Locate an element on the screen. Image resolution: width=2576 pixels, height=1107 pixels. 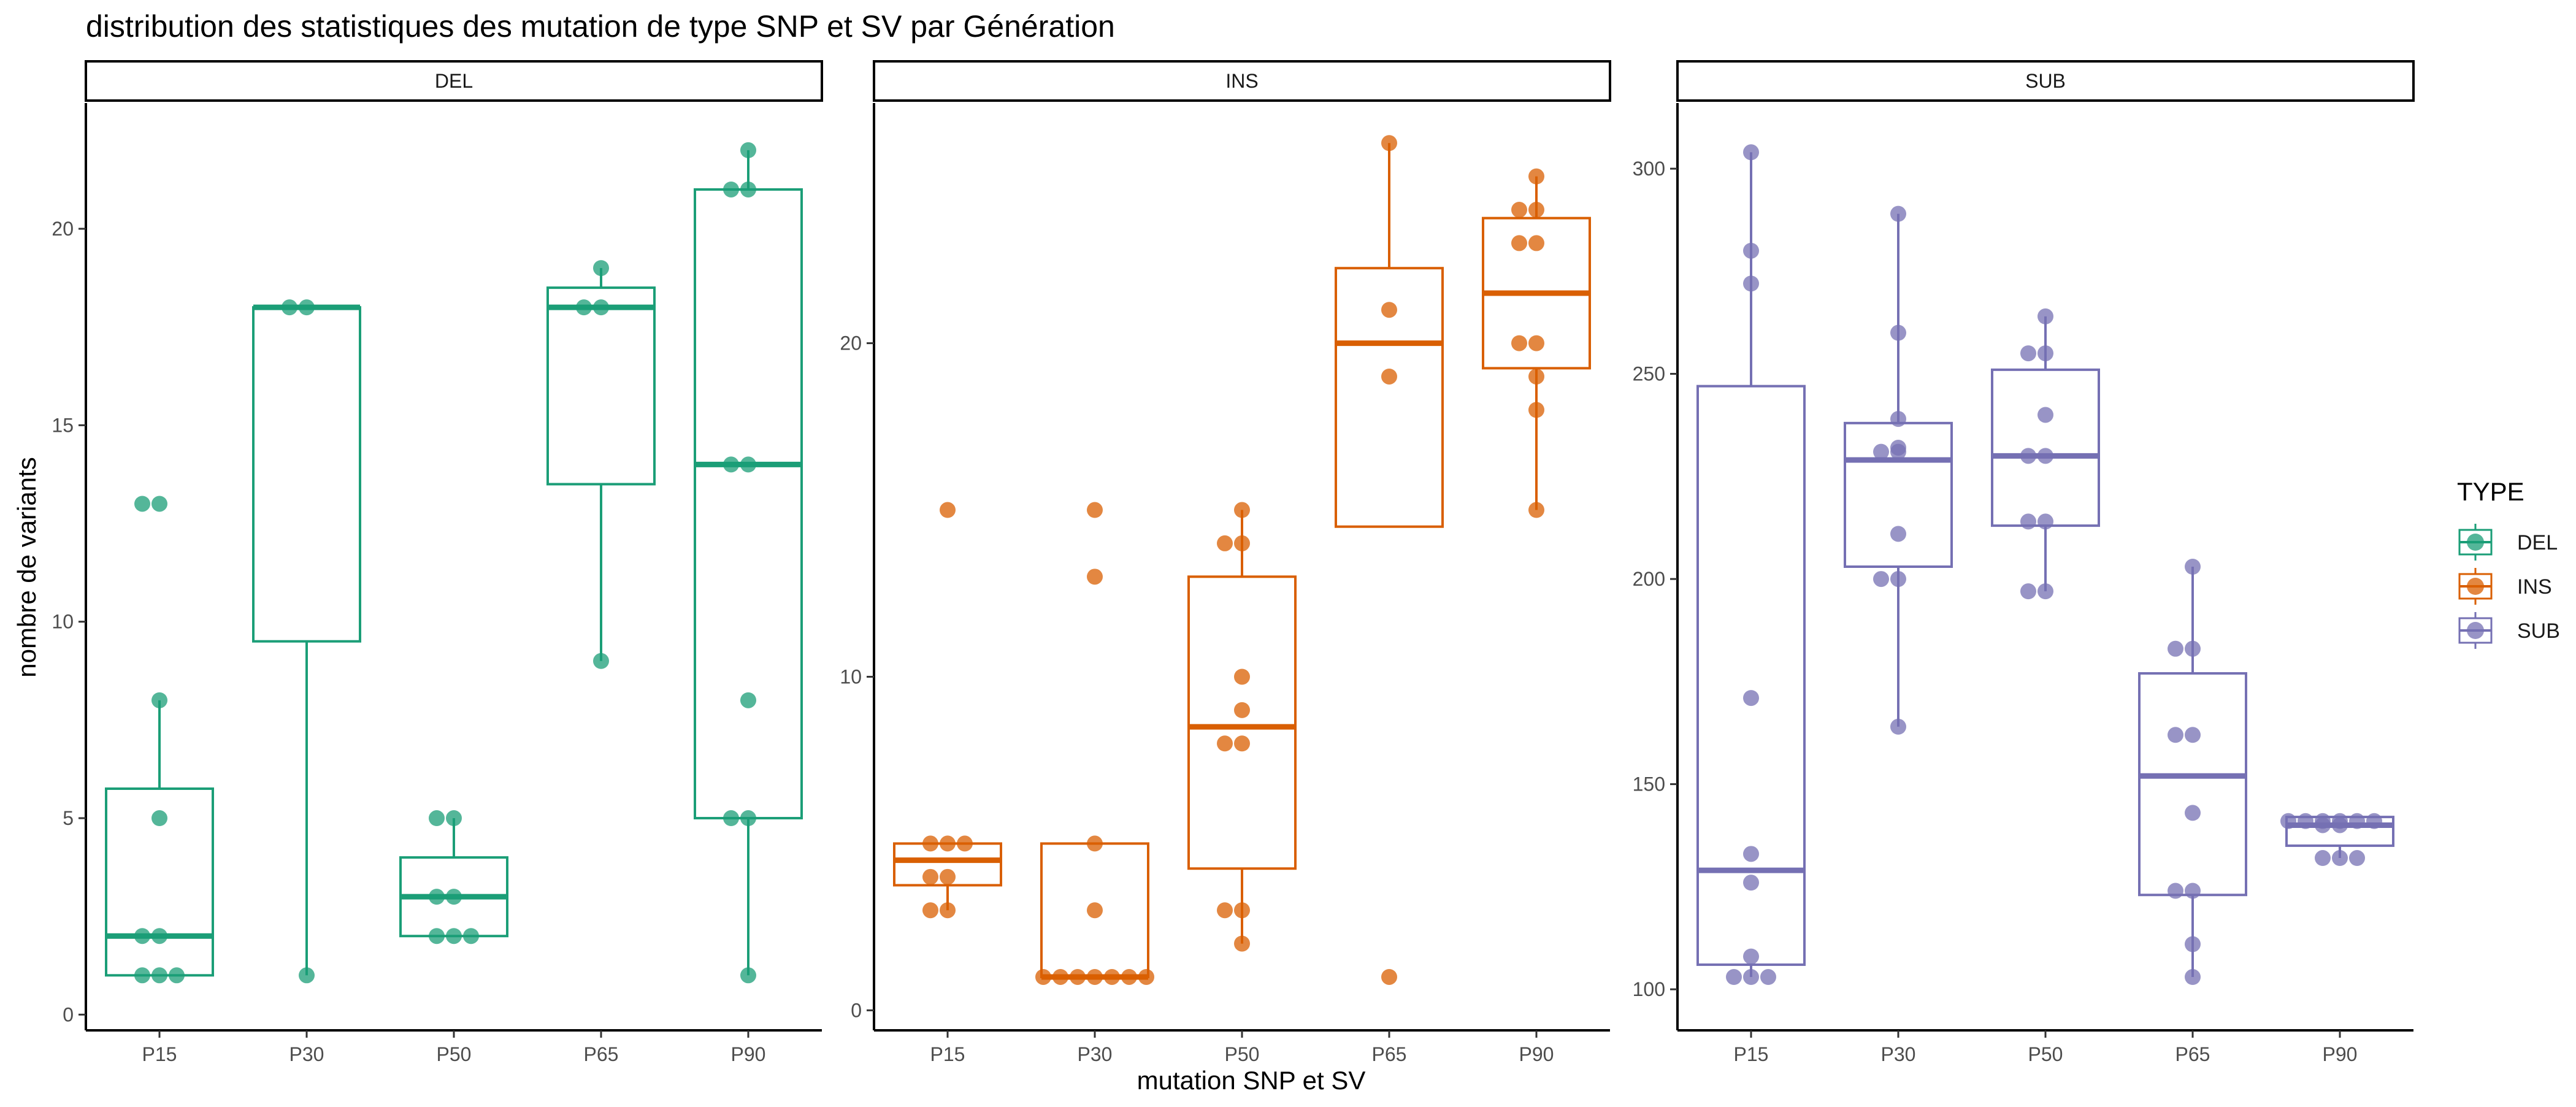
y-tick-label: 5 is located at coordinates (68, 818).